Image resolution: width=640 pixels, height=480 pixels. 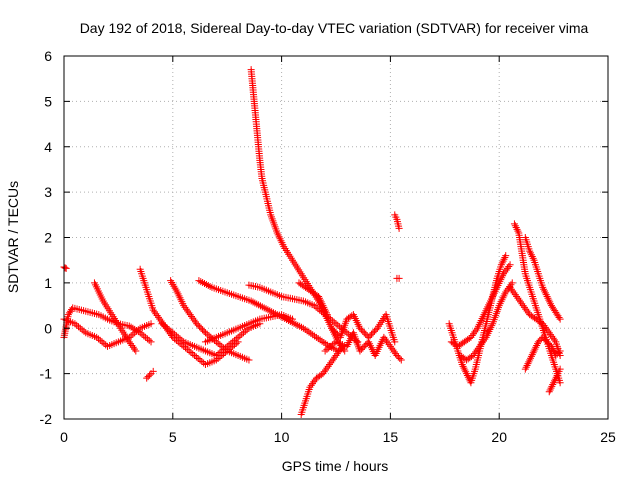 What do you see at coordinates (173, 437) in the screenshot?
I see `x-tick-label: 5` at bounding box center [173, 437].